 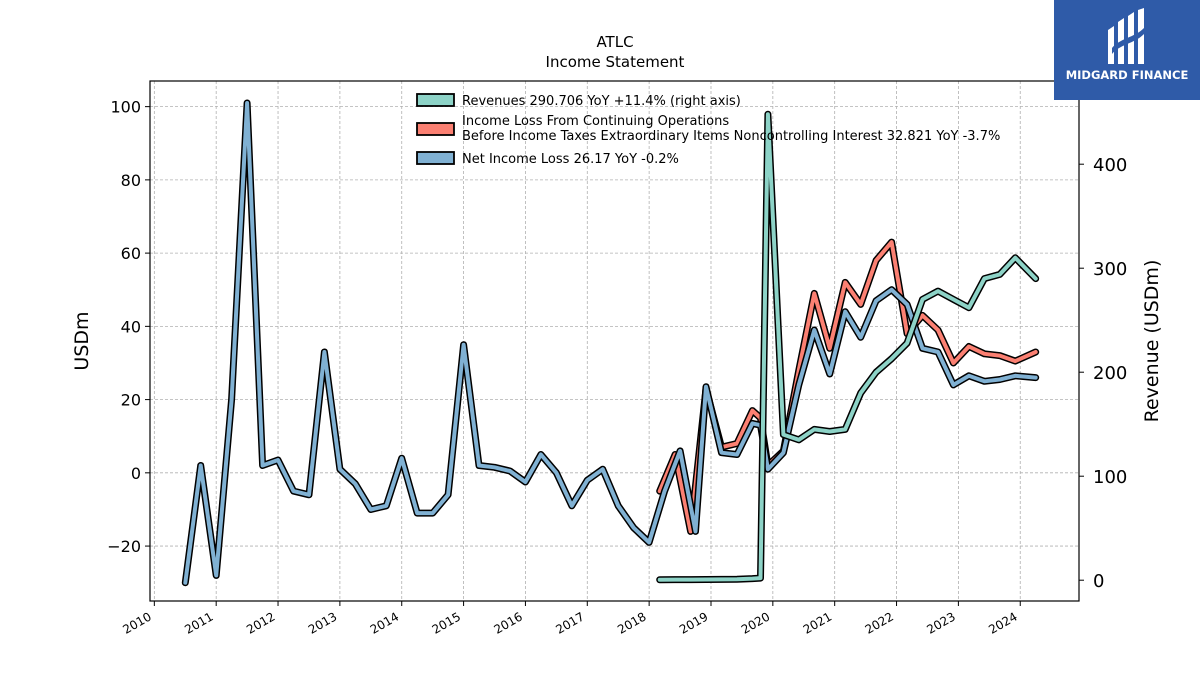 I want to click on legend-label: Revenues 290.706 YoY +11.4% (right axis), so click(x=601, y=101).